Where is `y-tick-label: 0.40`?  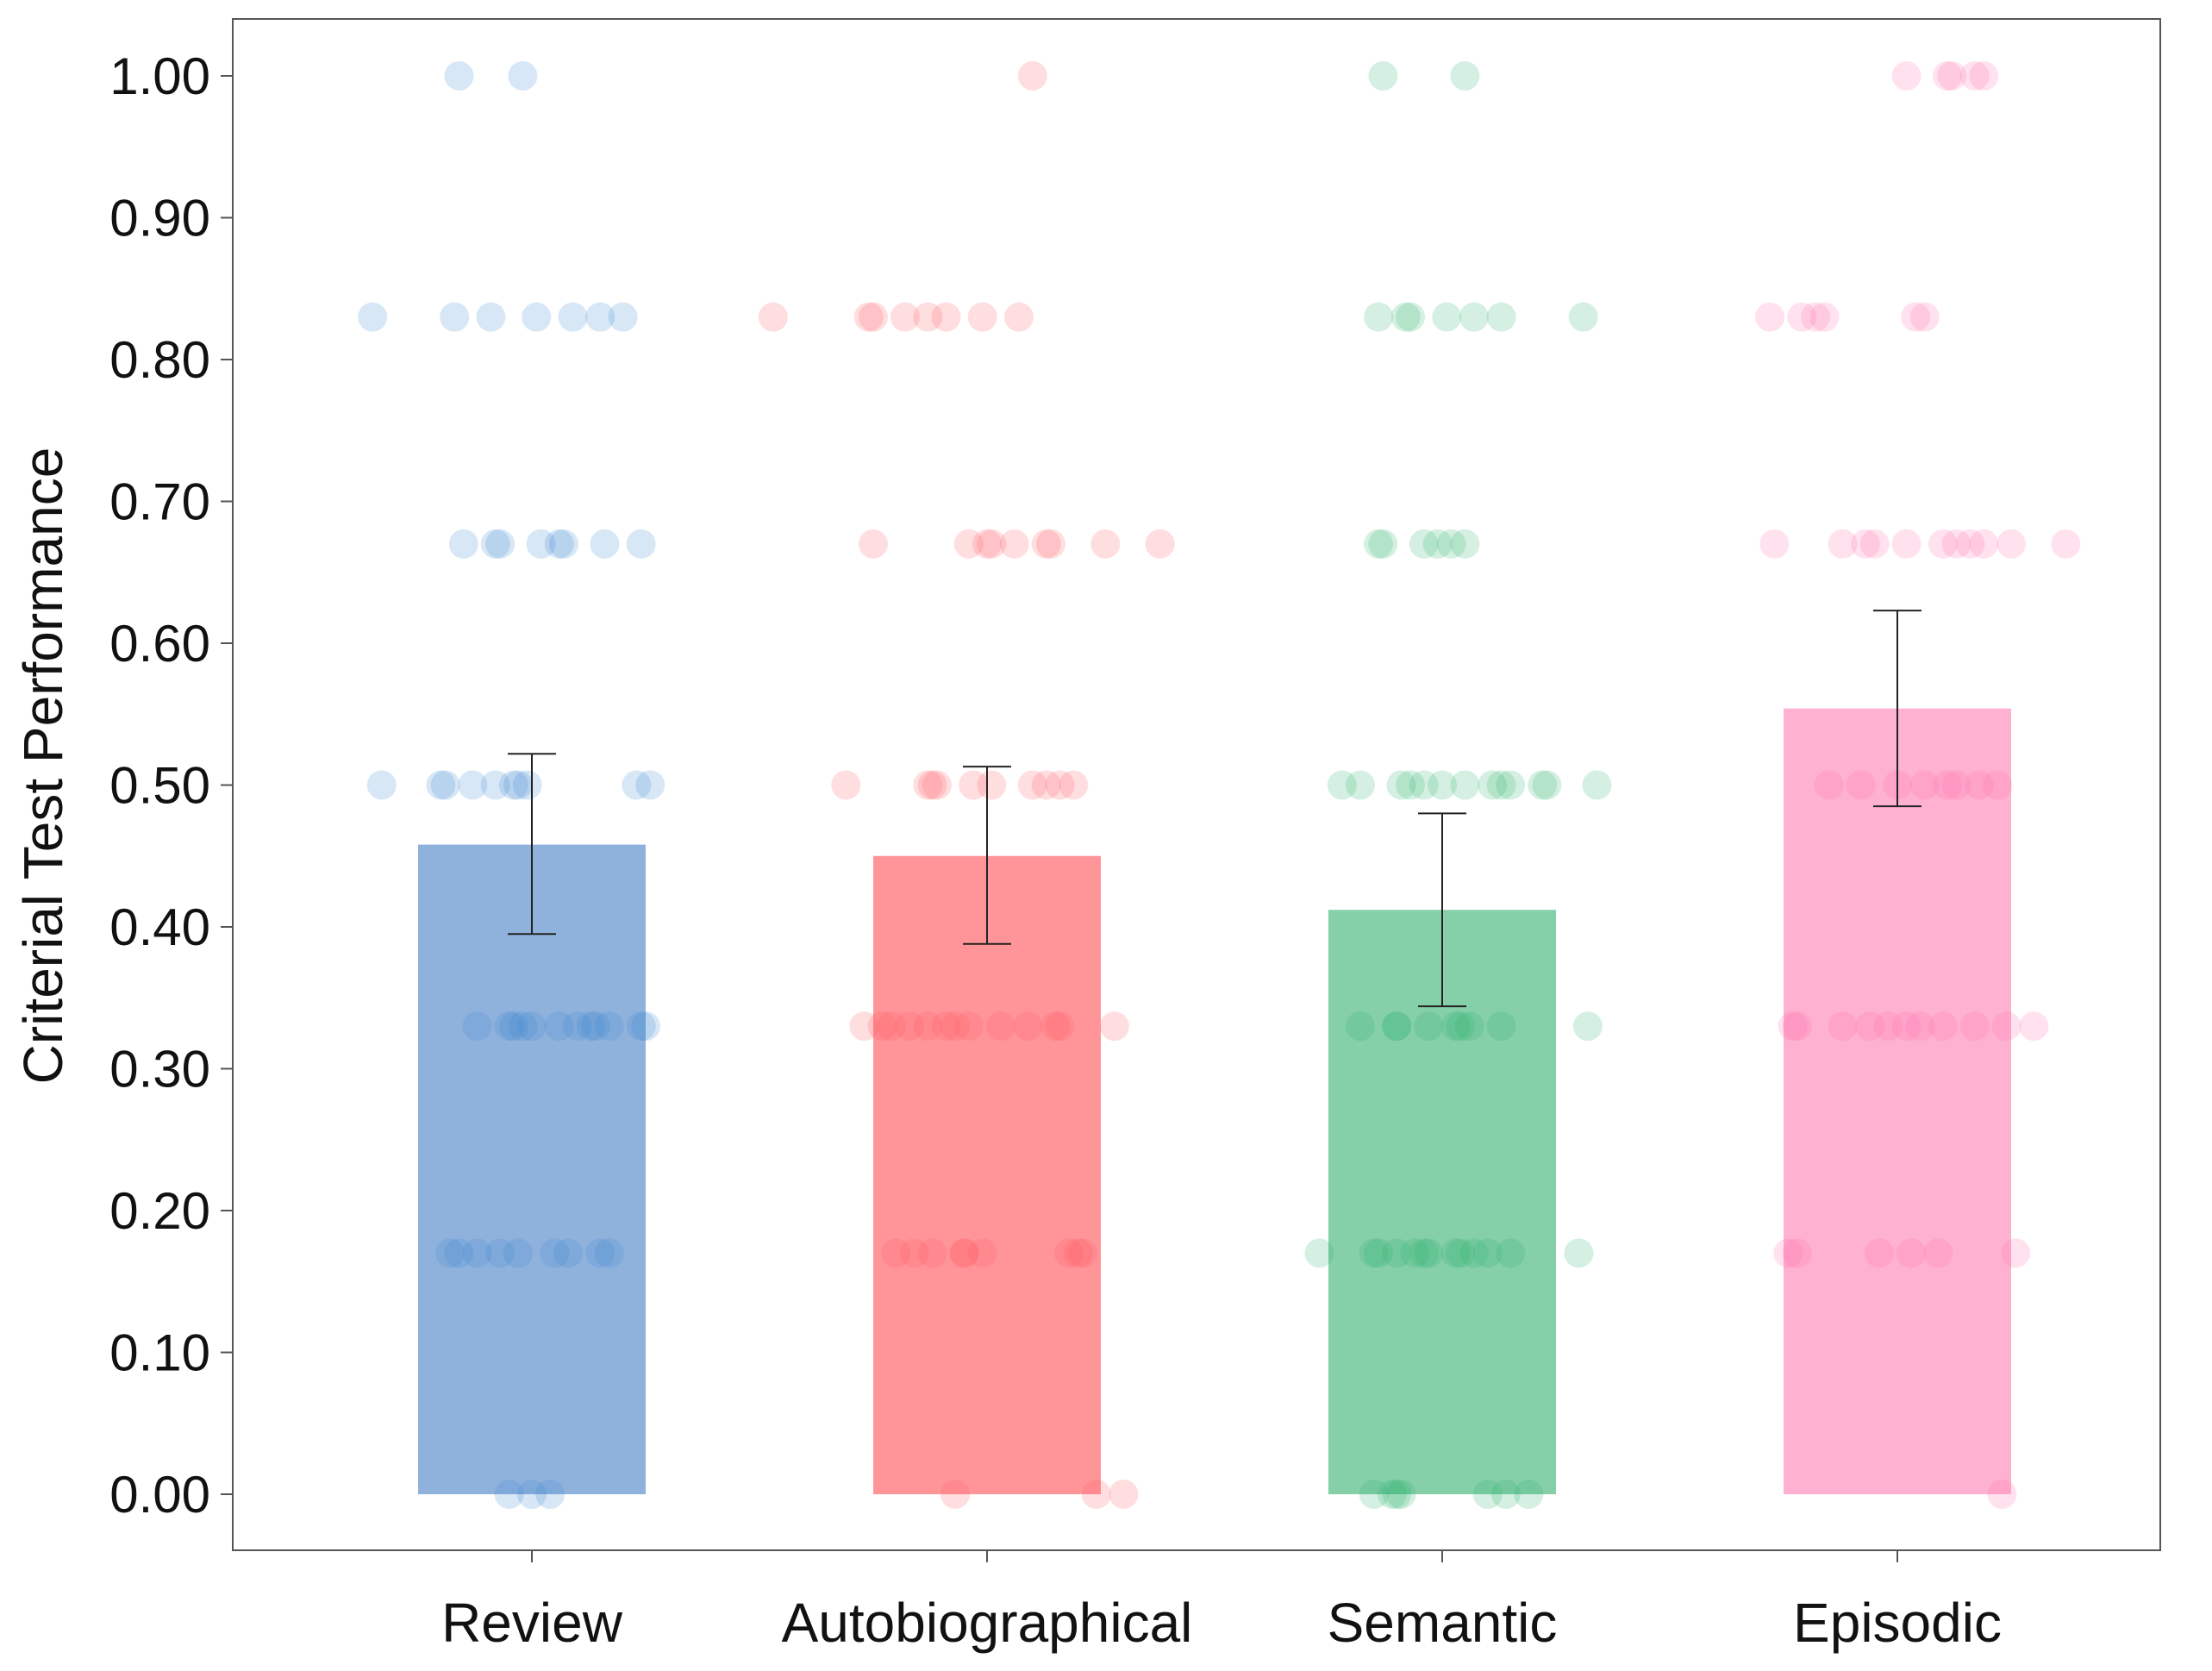 y-tick-label: 0.40 is located at coordinates (159, 927).